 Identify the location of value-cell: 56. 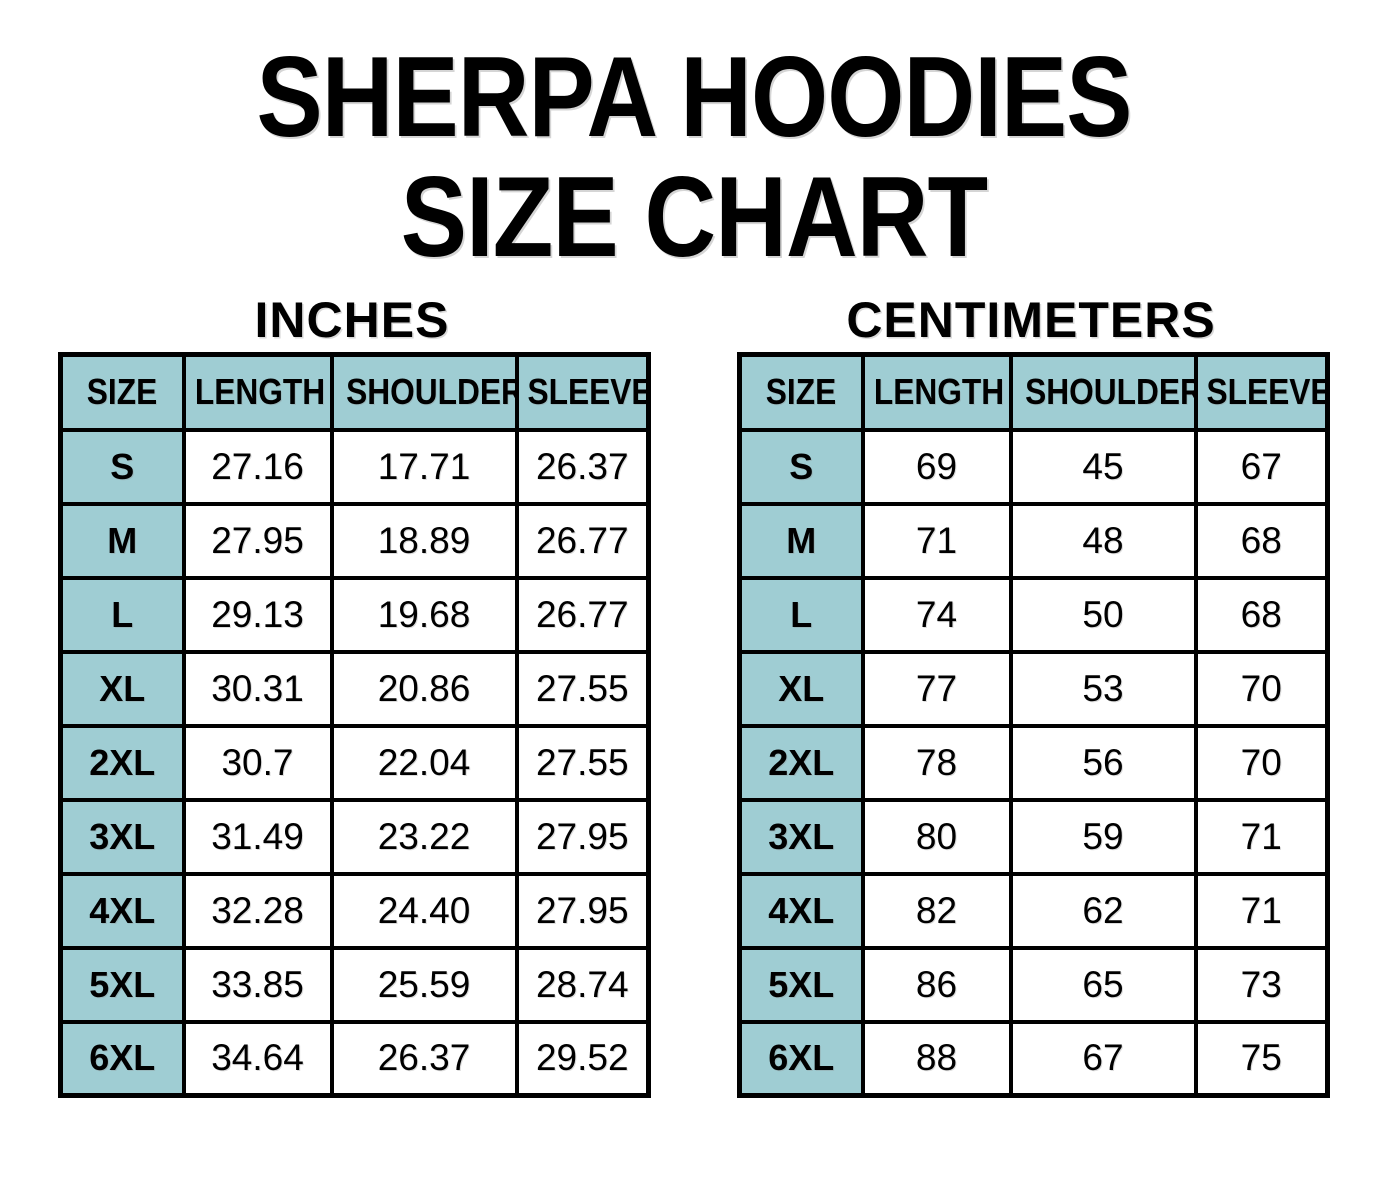
(1103, 762).